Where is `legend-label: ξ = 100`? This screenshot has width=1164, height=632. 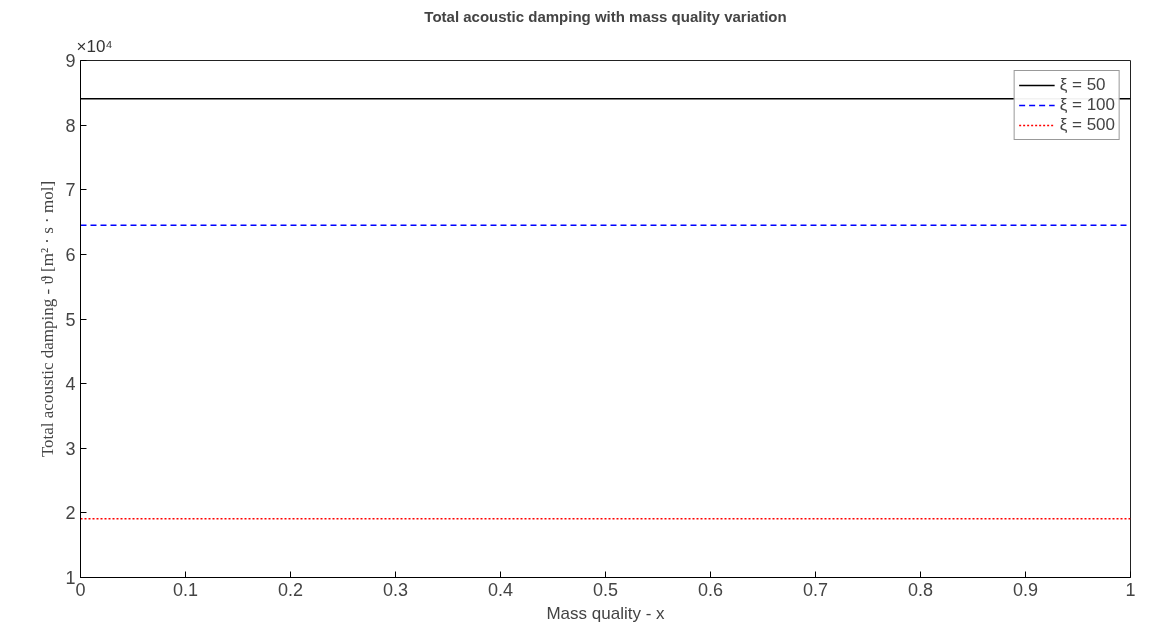 legend-label: ξ = 100 is located at coordinates (1087, 105).